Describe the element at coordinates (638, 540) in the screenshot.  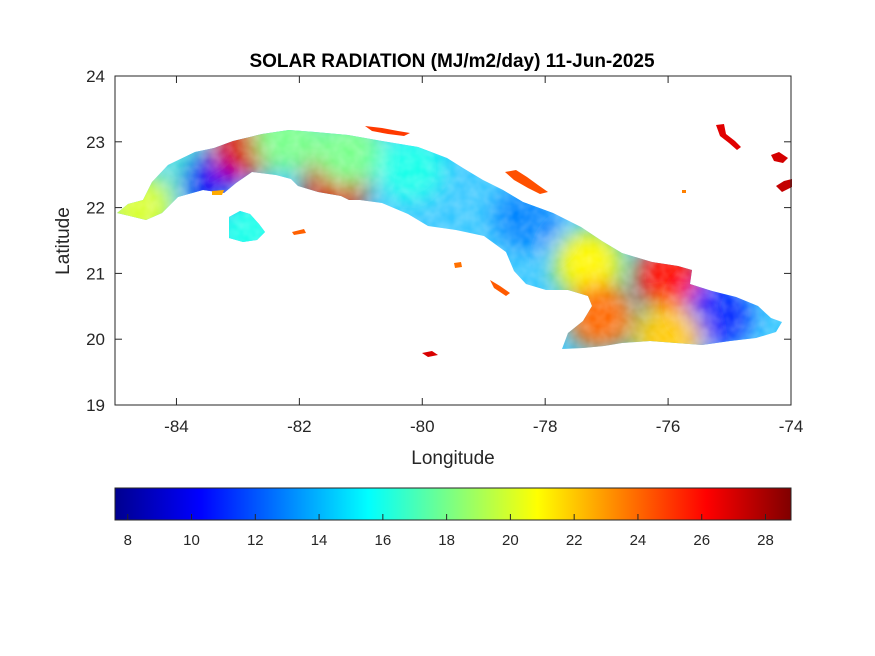
I see `colorbar-tick-label: 24` at that location.